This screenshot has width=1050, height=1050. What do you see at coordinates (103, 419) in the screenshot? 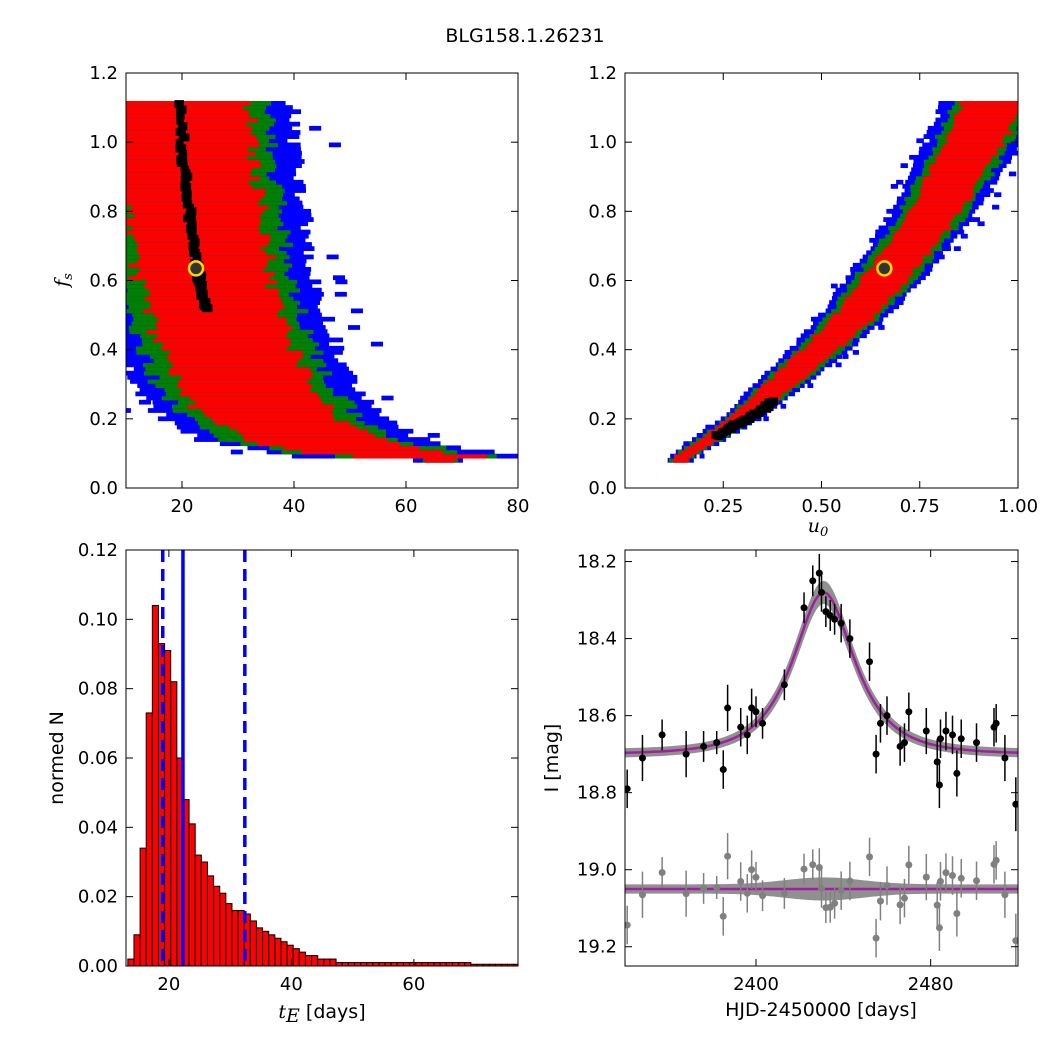
I see `y-tick-label: 0.2` at bounding box center [103, 419].